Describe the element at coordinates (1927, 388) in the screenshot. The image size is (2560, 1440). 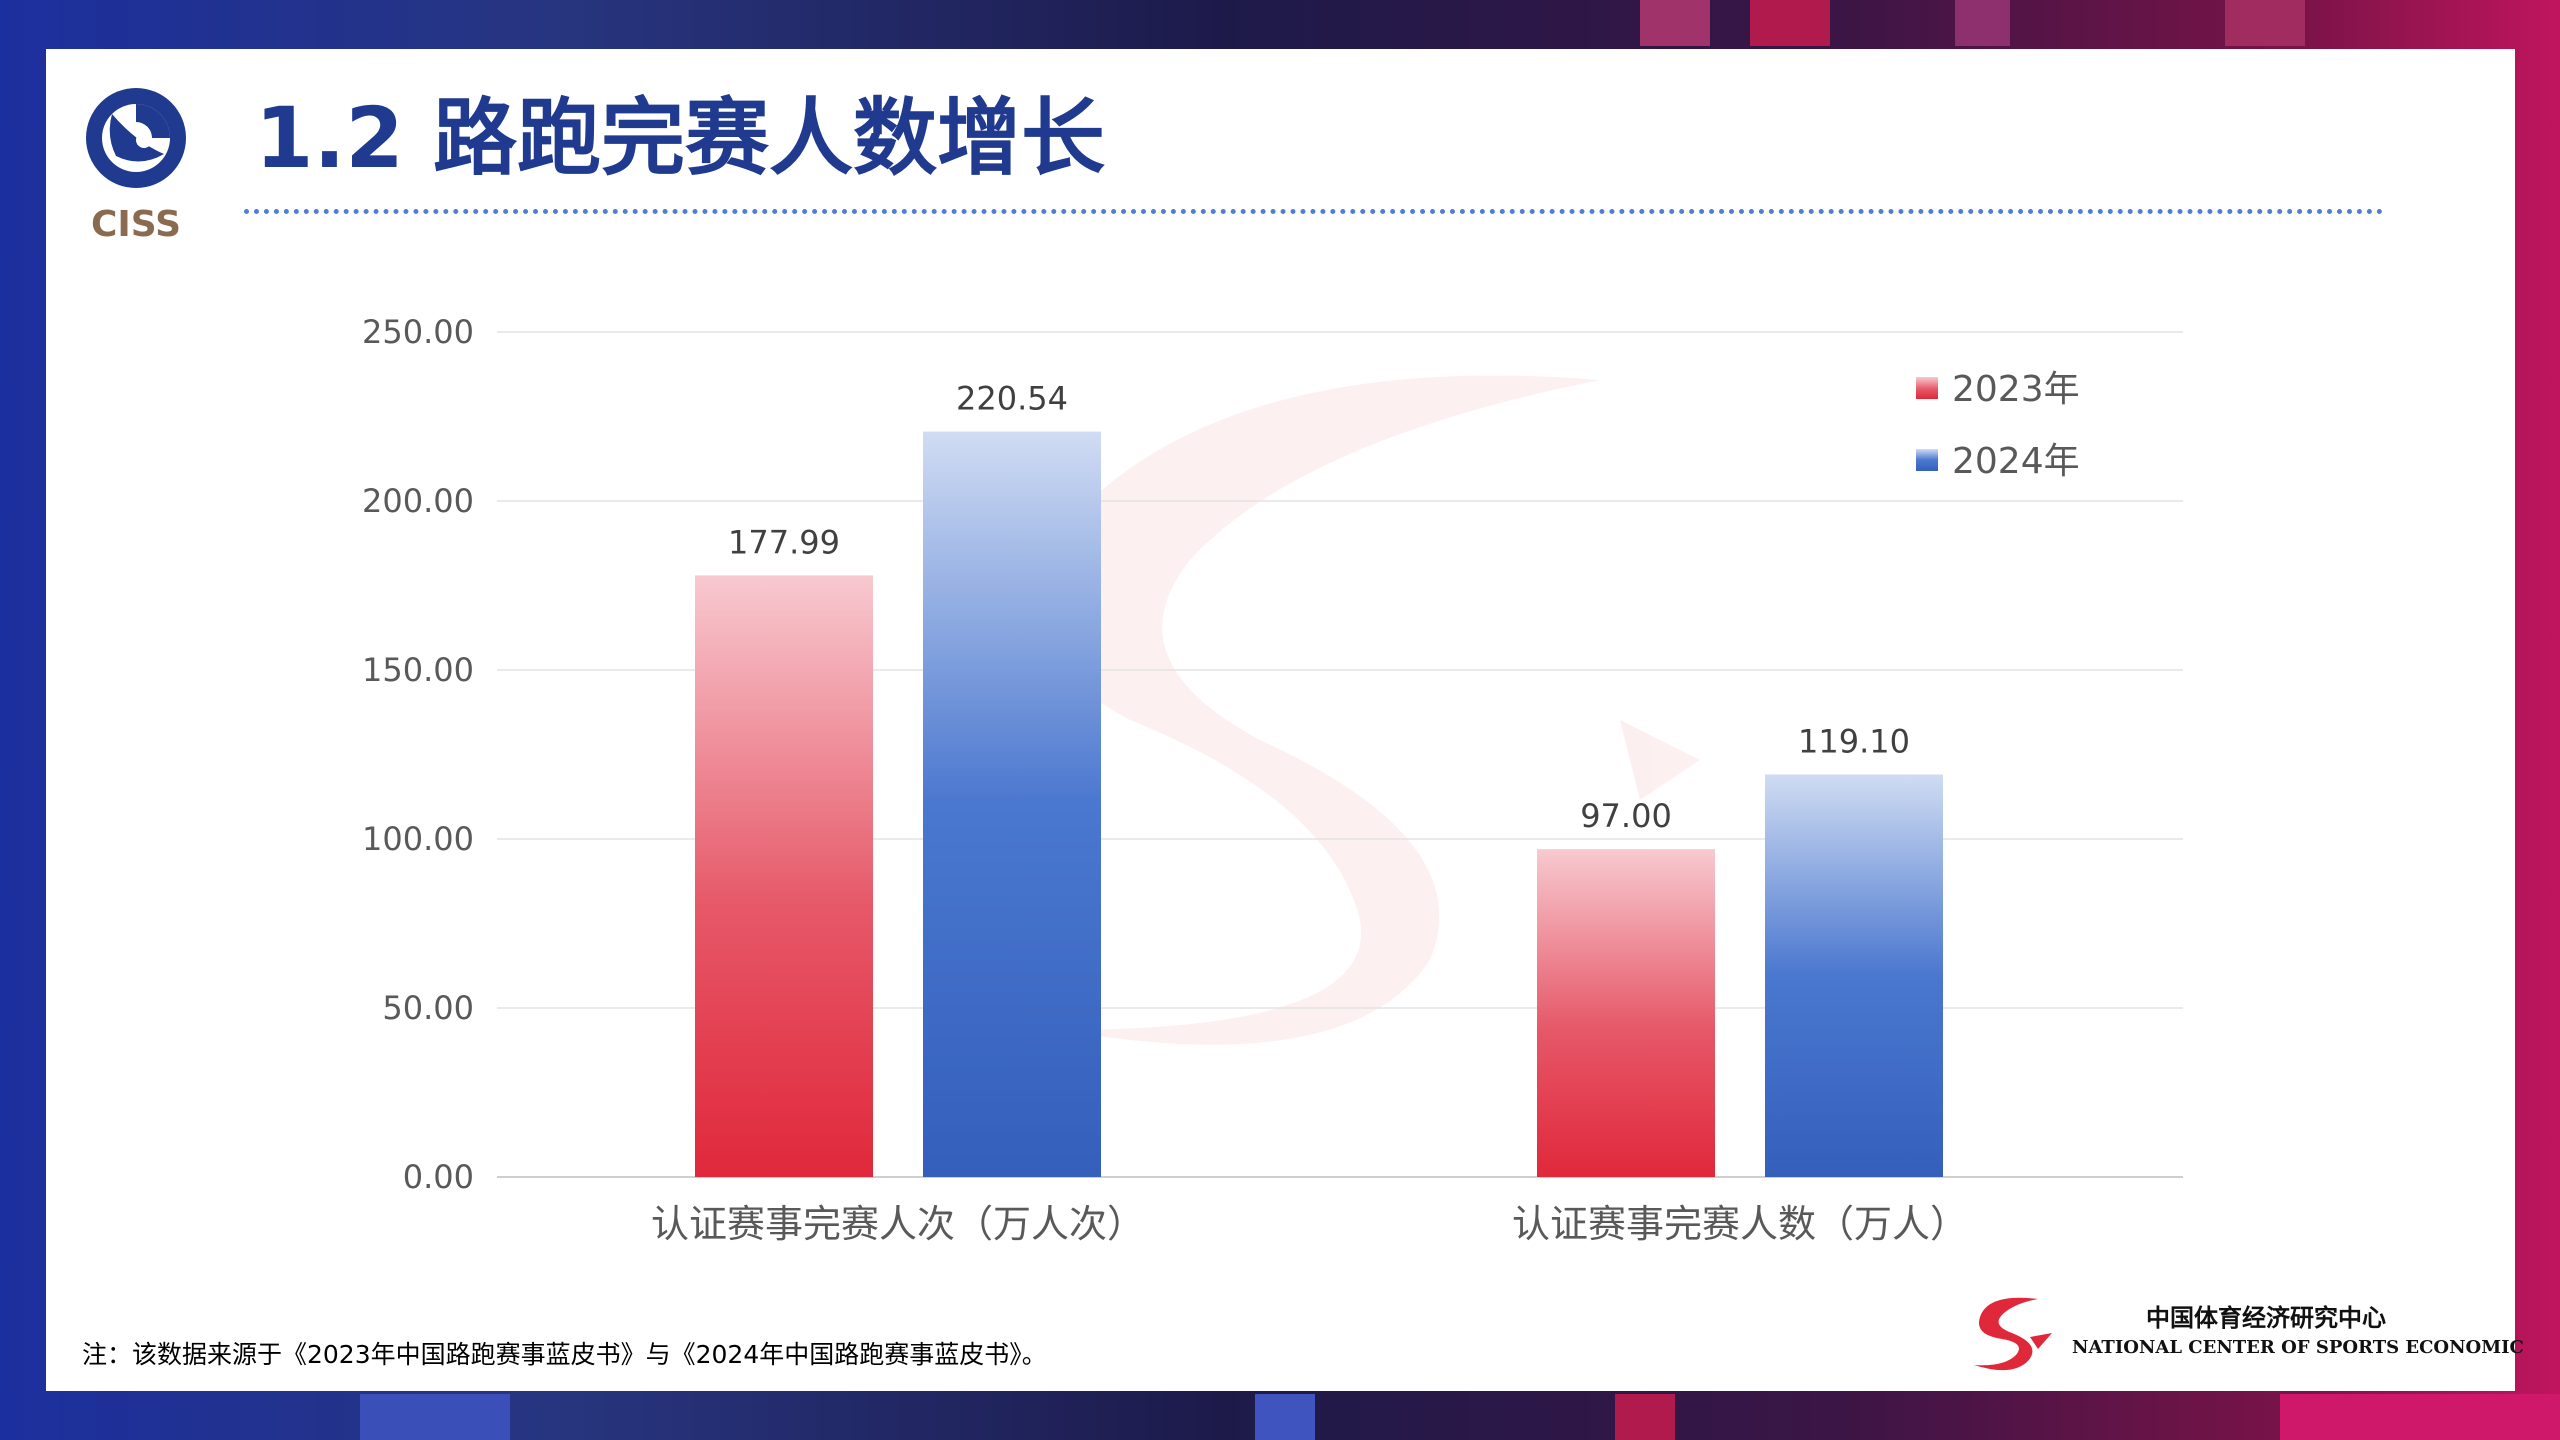
I see `legend-swatch-2023` at that location.